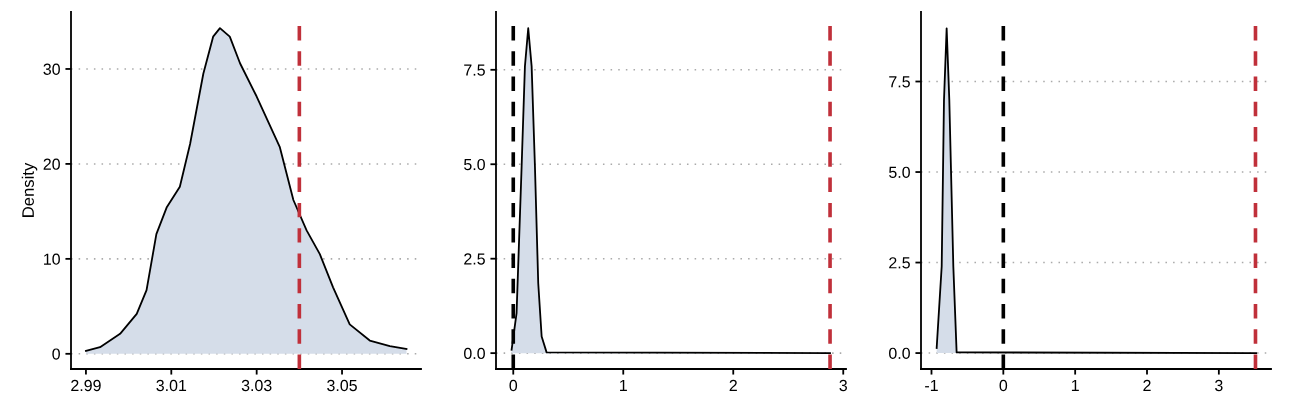 The height and width of the screenshot is (398, 1300). Describe the element at coordinates (342, 385) in the screenshot. I see `x-tick-label: 3.05` at that location.